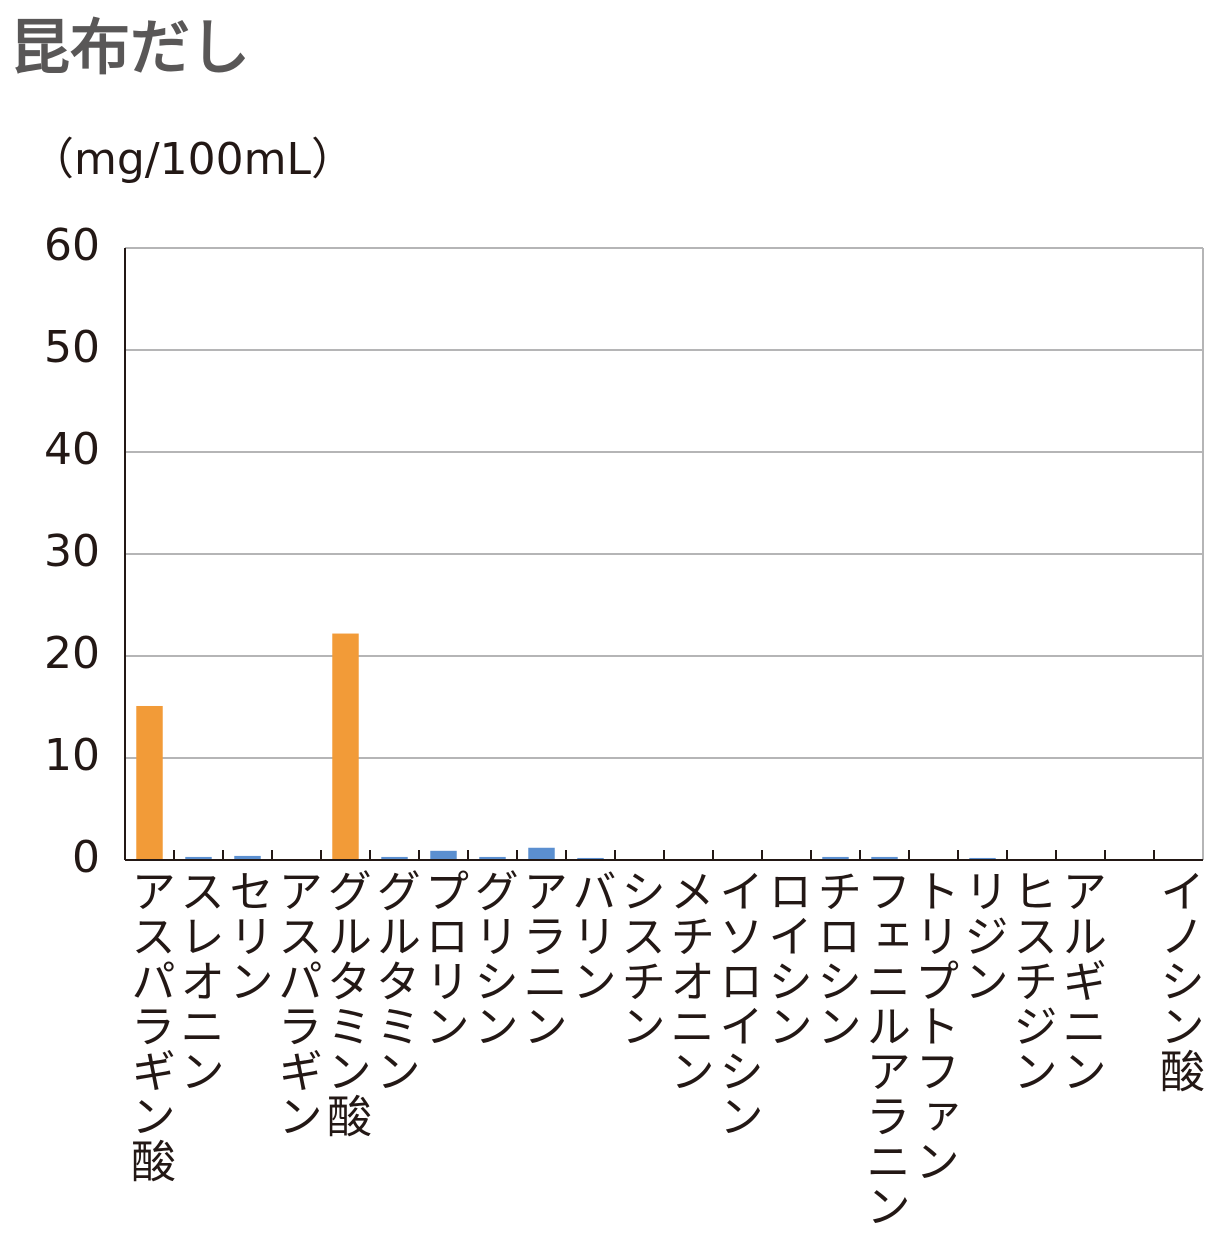 The width and height of the screenshot is (1223, 1246). What do you see at coordinates (394, 980) in the screenshot?
I see `x-tick-label: グルタミン` at bounding box center [394, 980].